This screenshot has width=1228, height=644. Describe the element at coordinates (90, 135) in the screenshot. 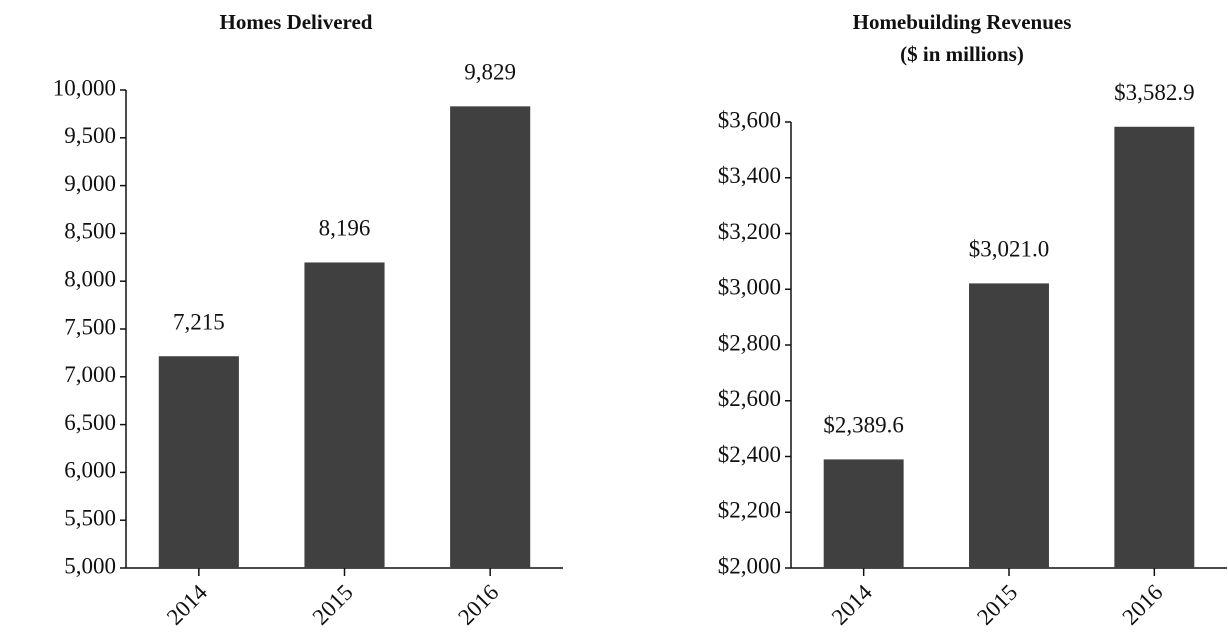

I see `y-tick-label: 9,500` at that location.